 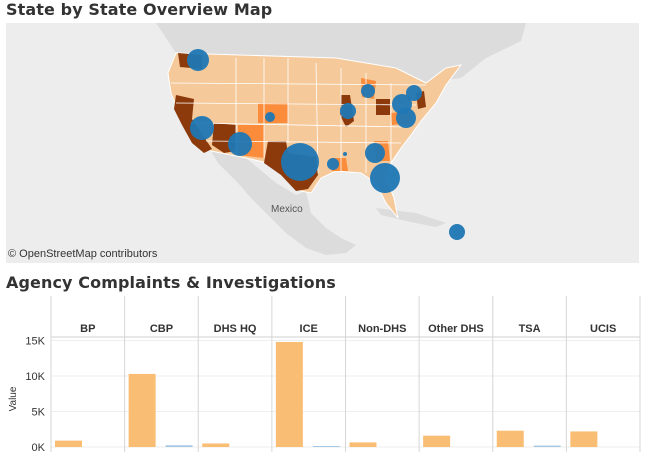 I want to click on map-attribution: © OpenStreetMap contributors, so click(x=83, y=254).